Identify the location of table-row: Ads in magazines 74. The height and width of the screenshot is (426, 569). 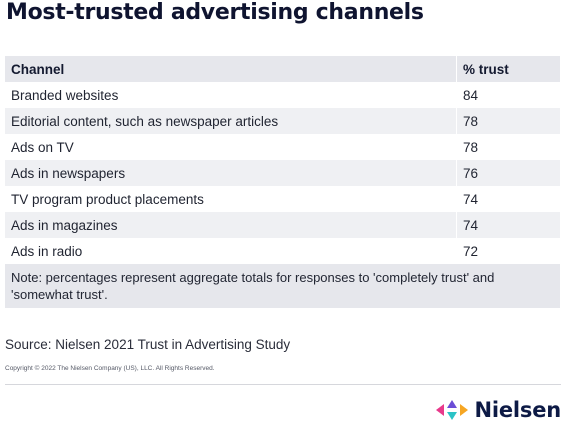
(282, 225).